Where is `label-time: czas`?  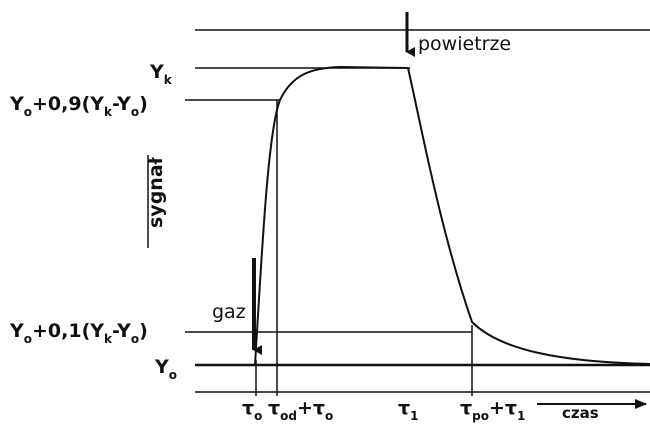 label-time: czas is located at coordinates (580, 413).